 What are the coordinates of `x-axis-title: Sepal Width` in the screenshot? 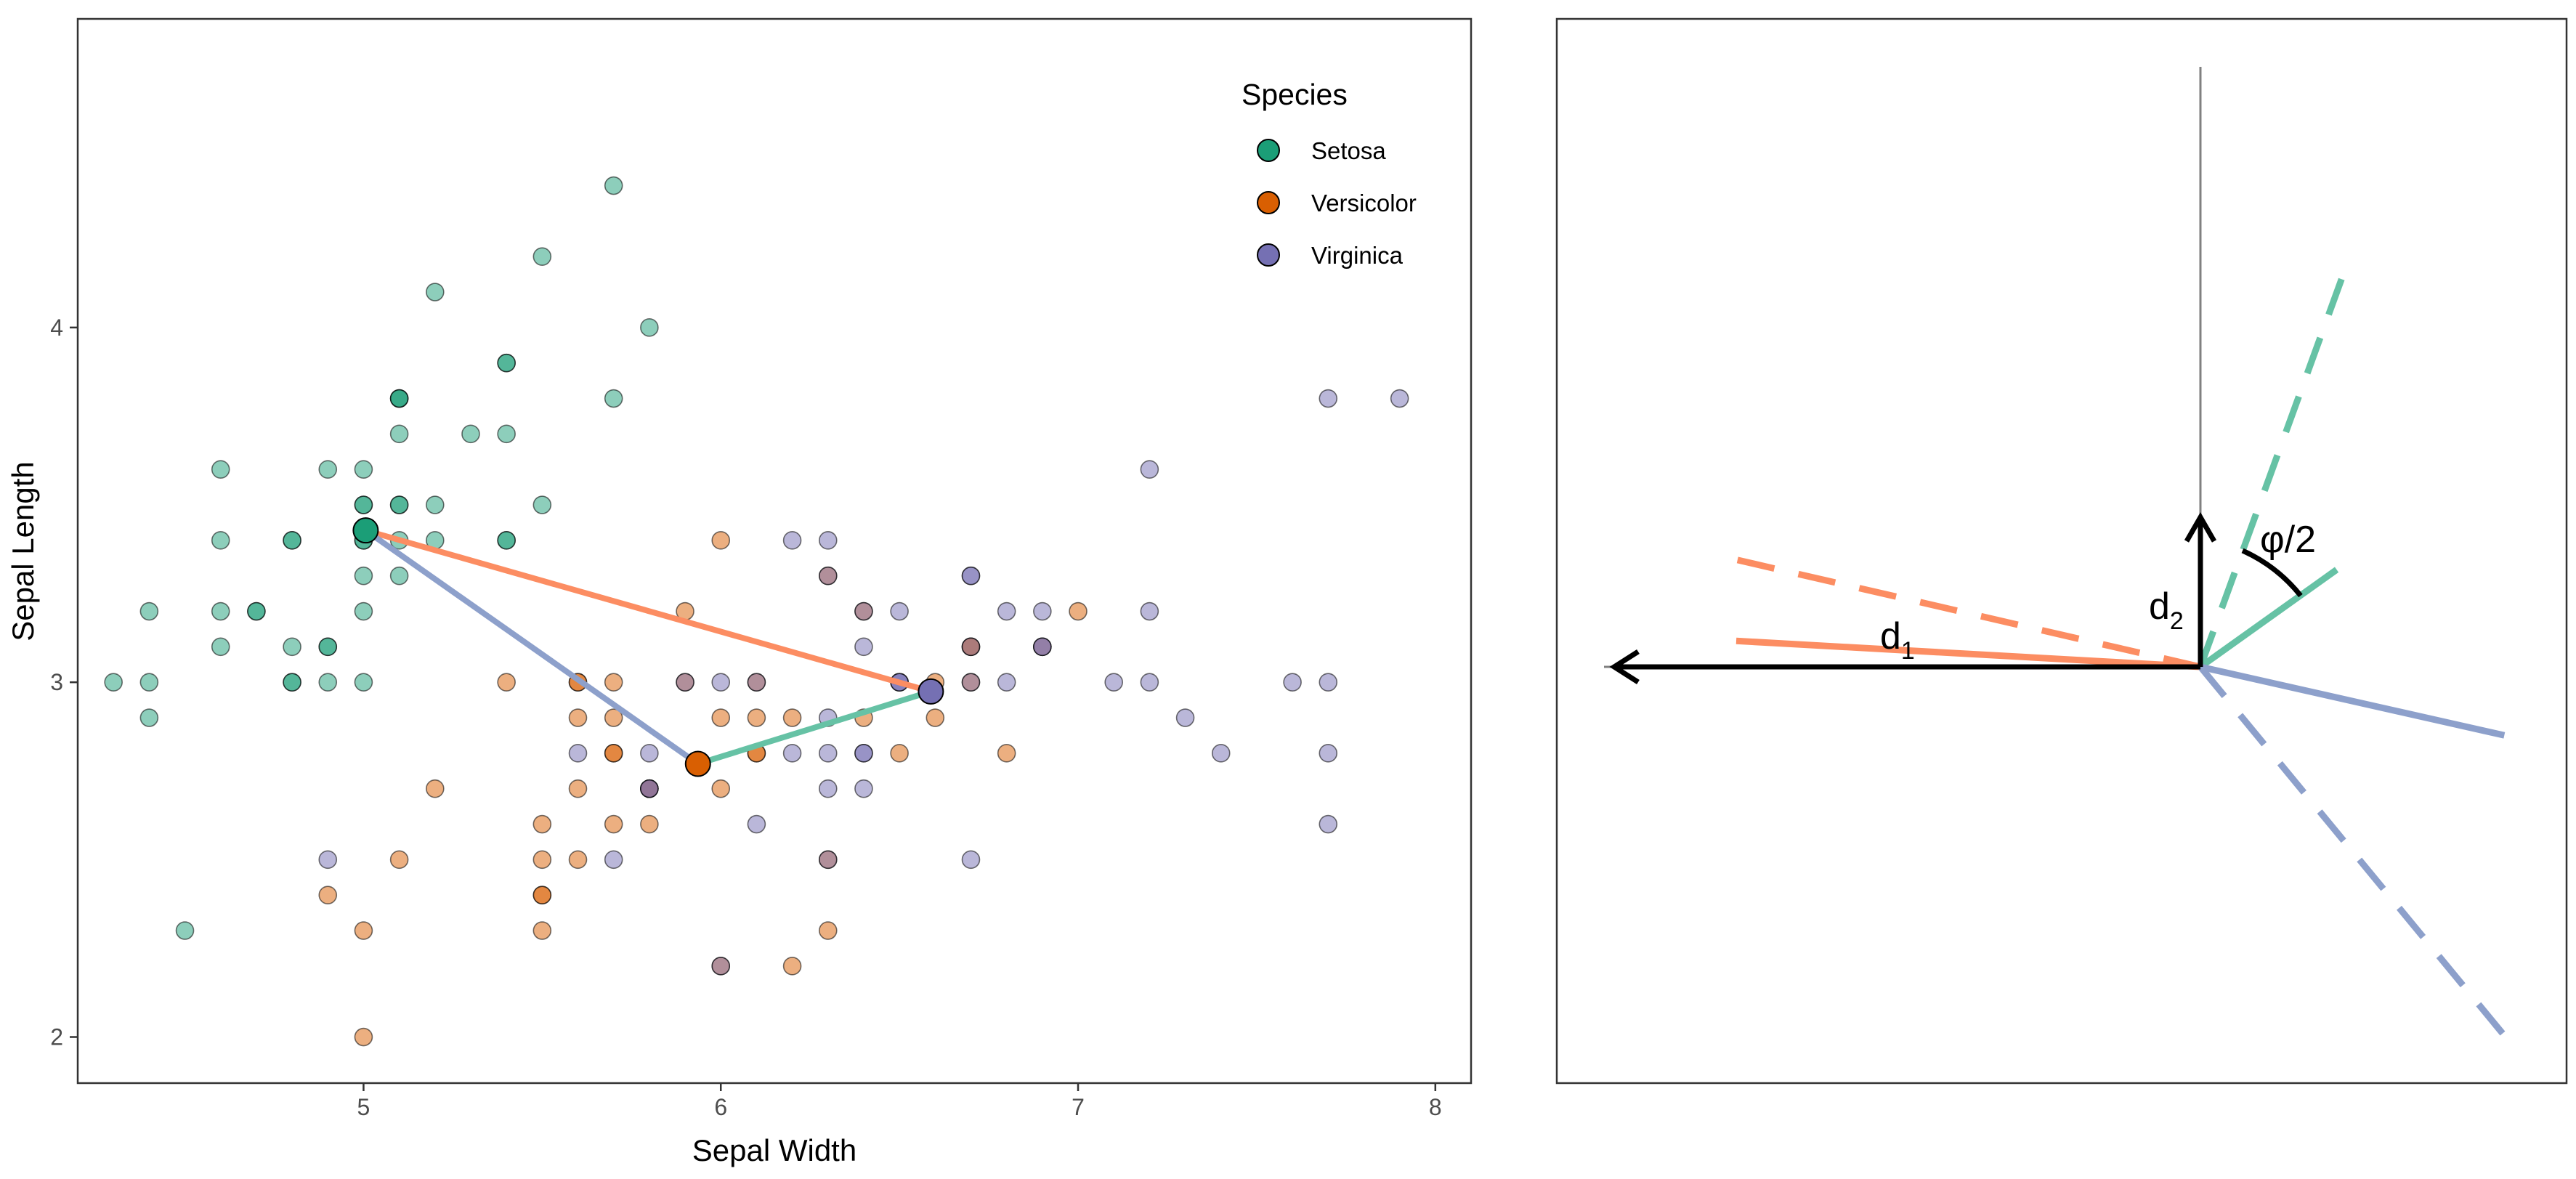 It's located at (774, 1150).